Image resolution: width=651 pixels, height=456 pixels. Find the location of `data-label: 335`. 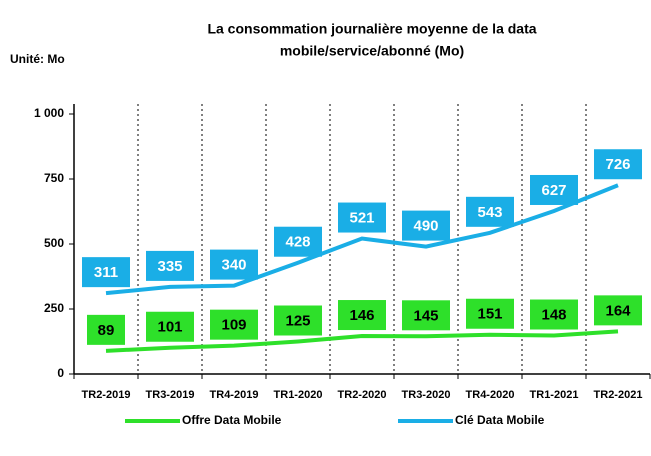

data-label: 335 is located at coordinates (169, 266).